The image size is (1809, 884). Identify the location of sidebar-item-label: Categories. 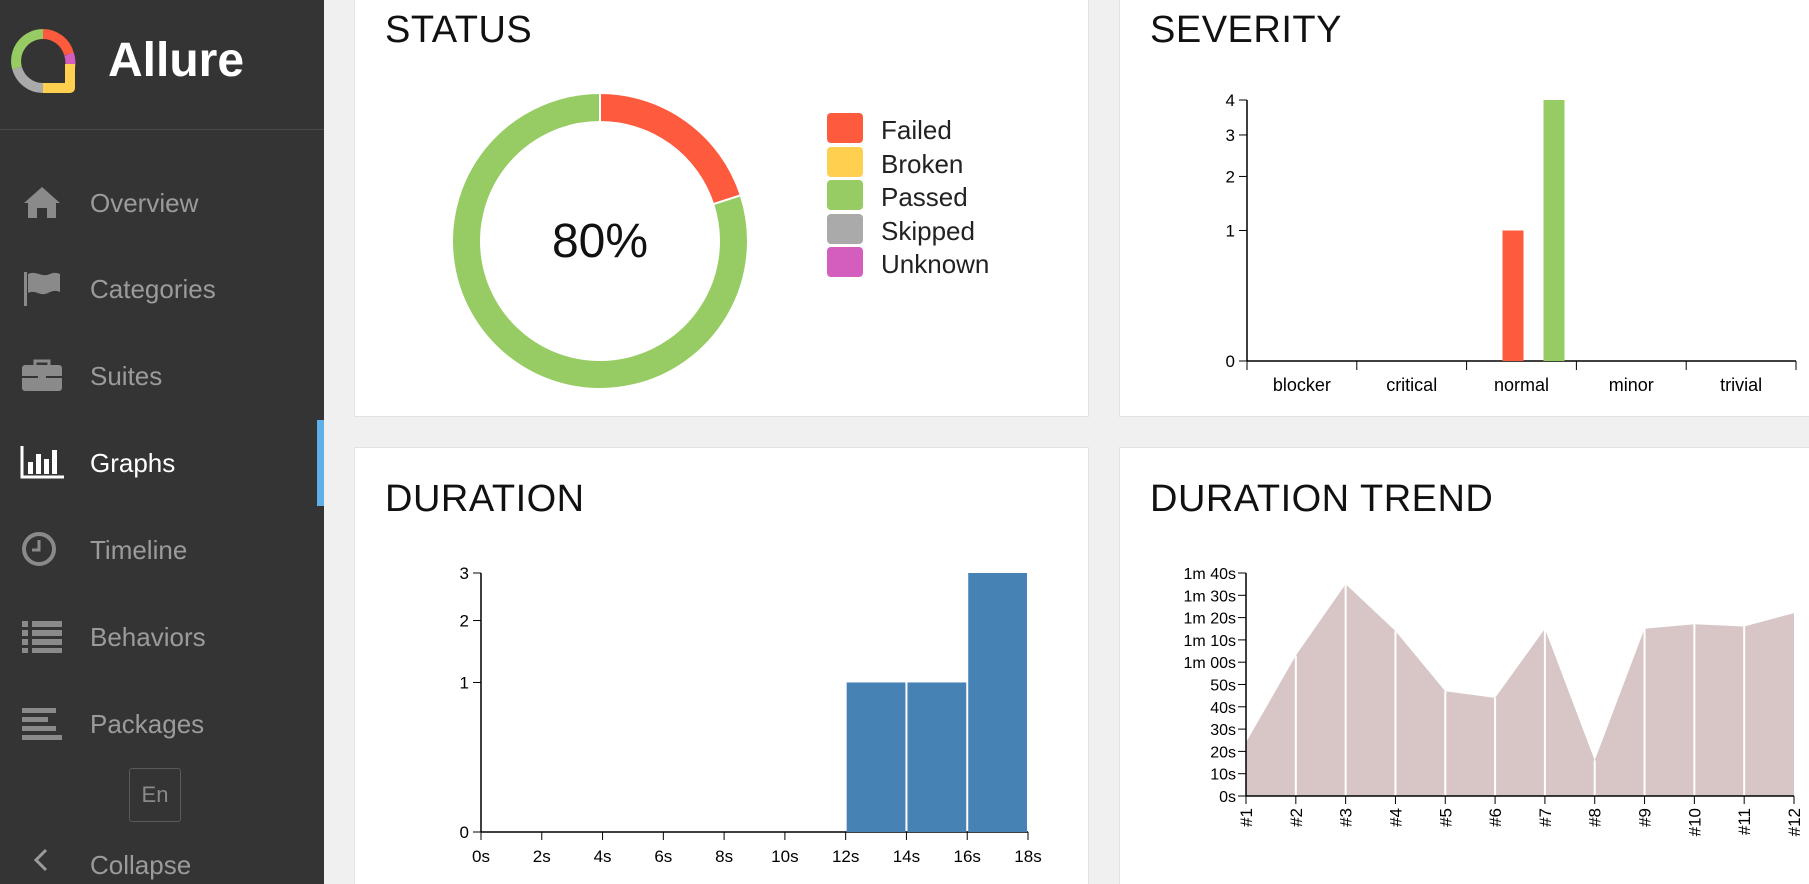
(153, 289).